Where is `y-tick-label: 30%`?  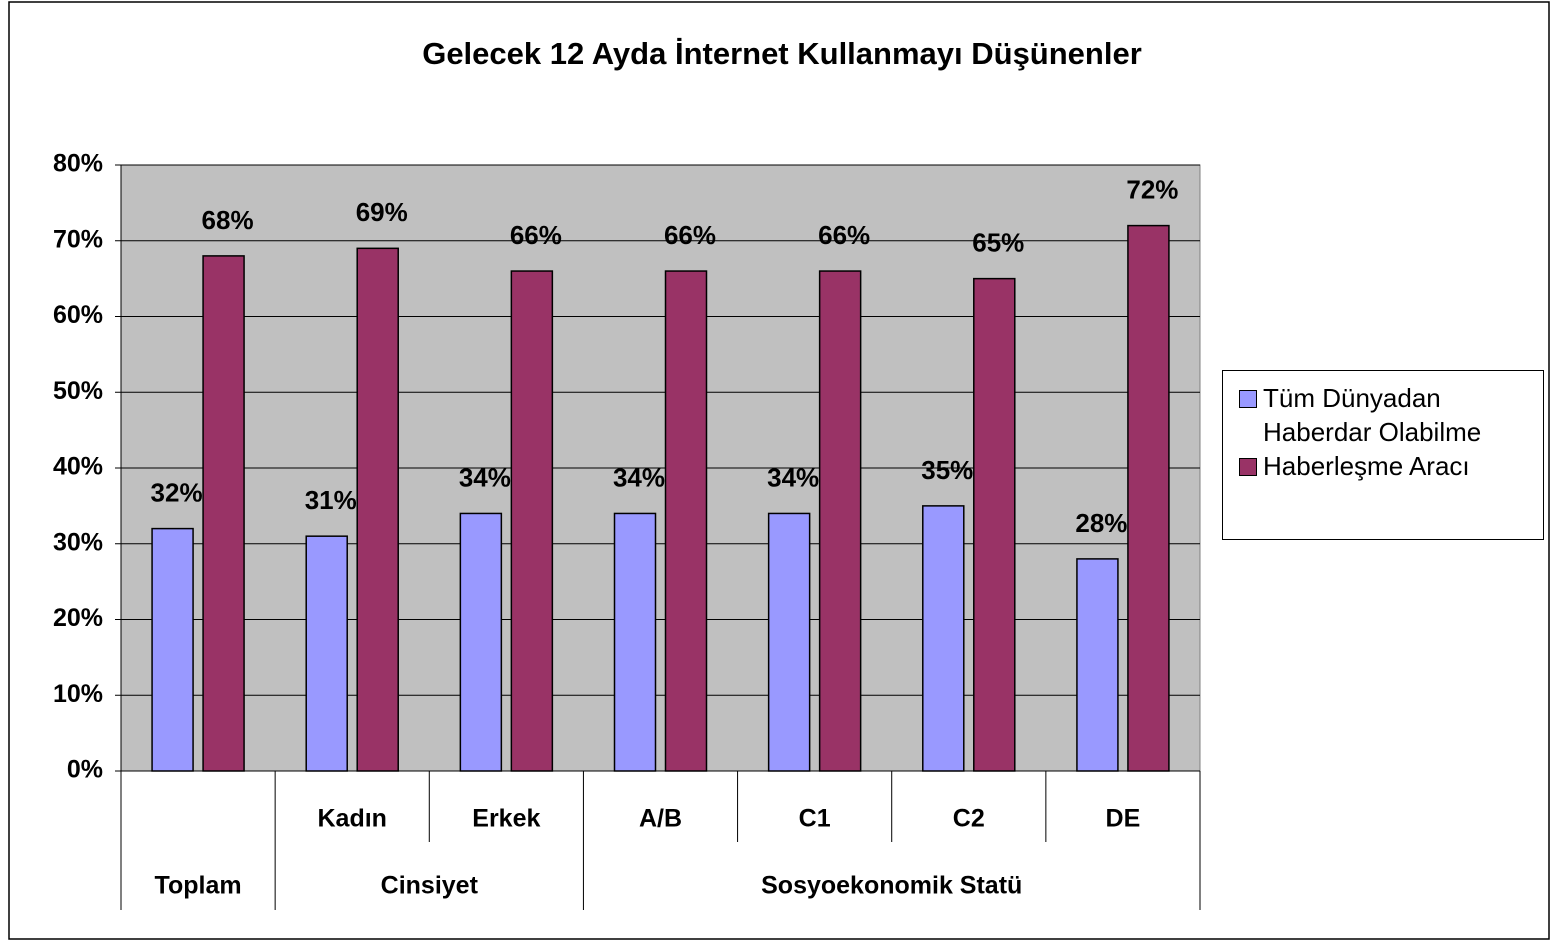 y-tick-label: 30% is located at coordinates (78, 542).